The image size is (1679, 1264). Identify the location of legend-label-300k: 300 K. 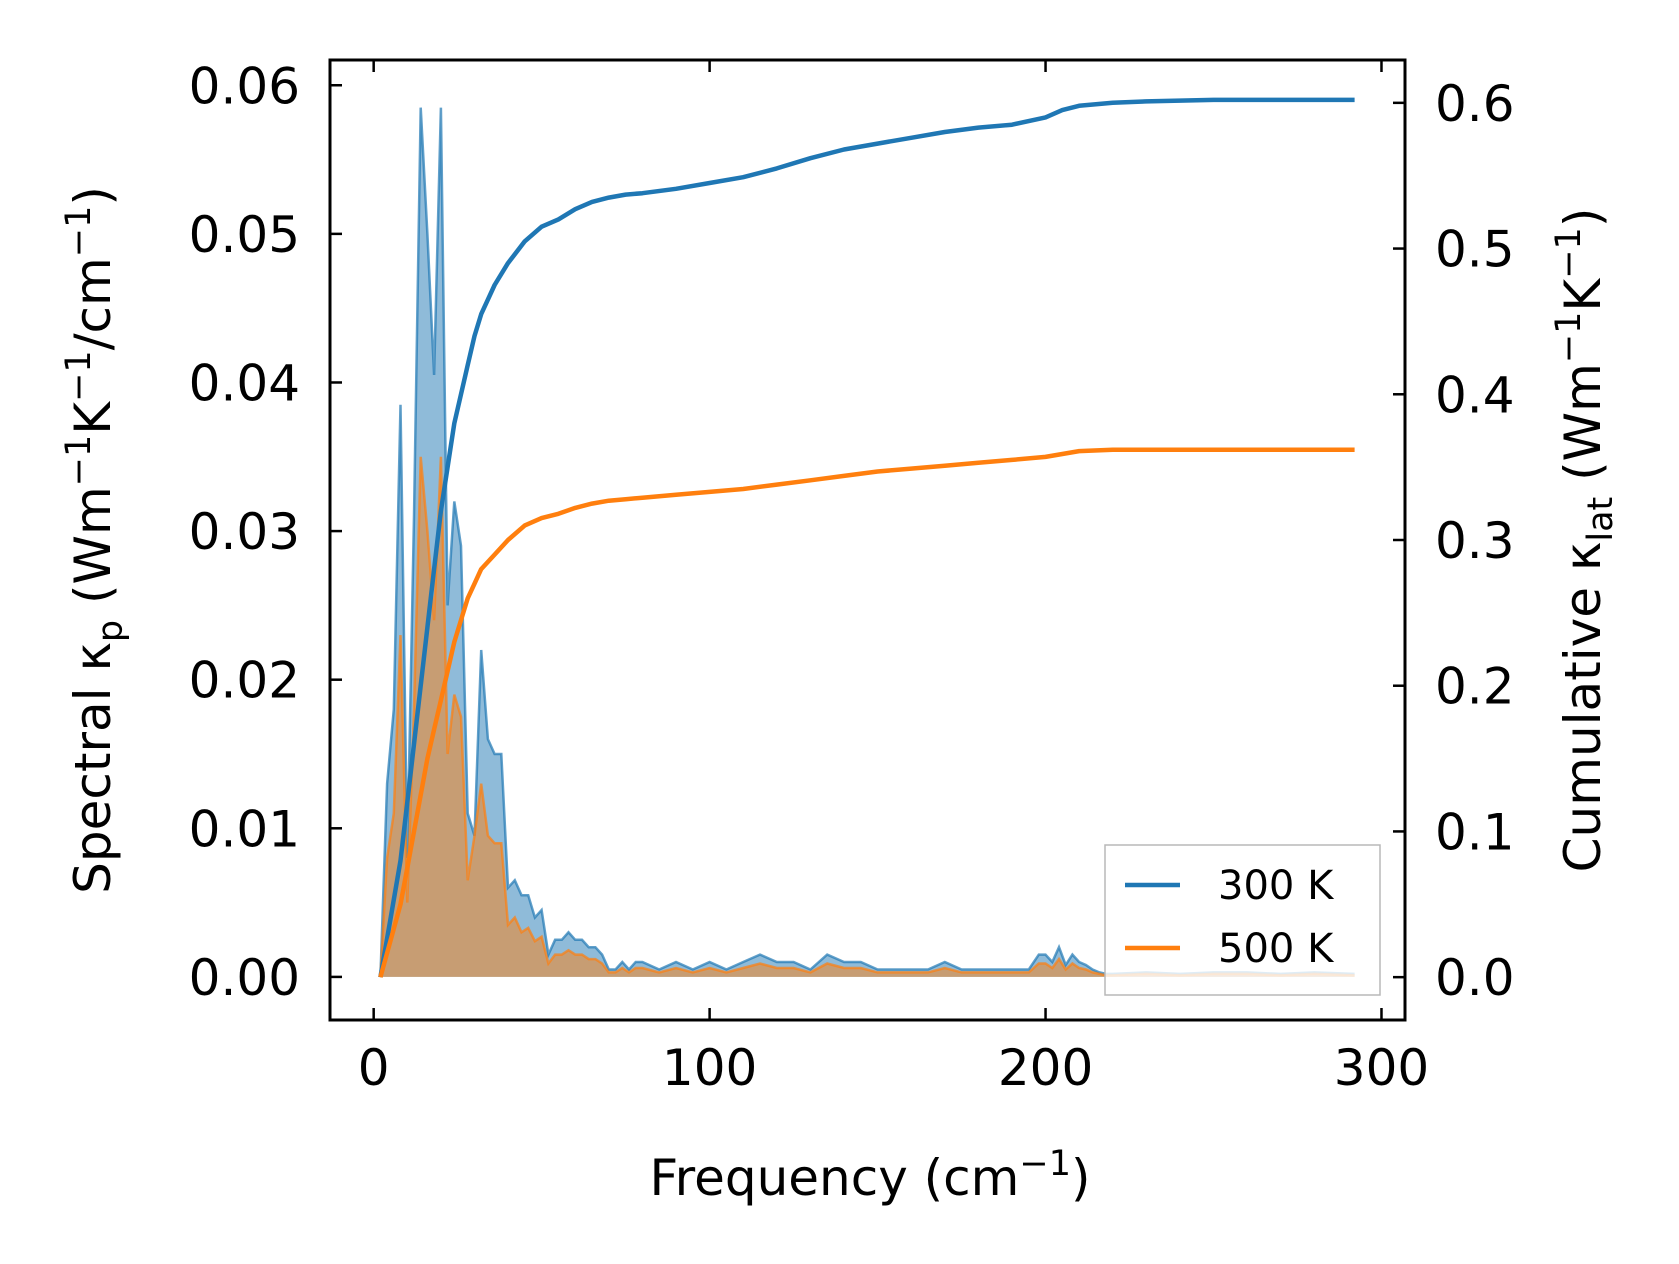
(1276, 886).